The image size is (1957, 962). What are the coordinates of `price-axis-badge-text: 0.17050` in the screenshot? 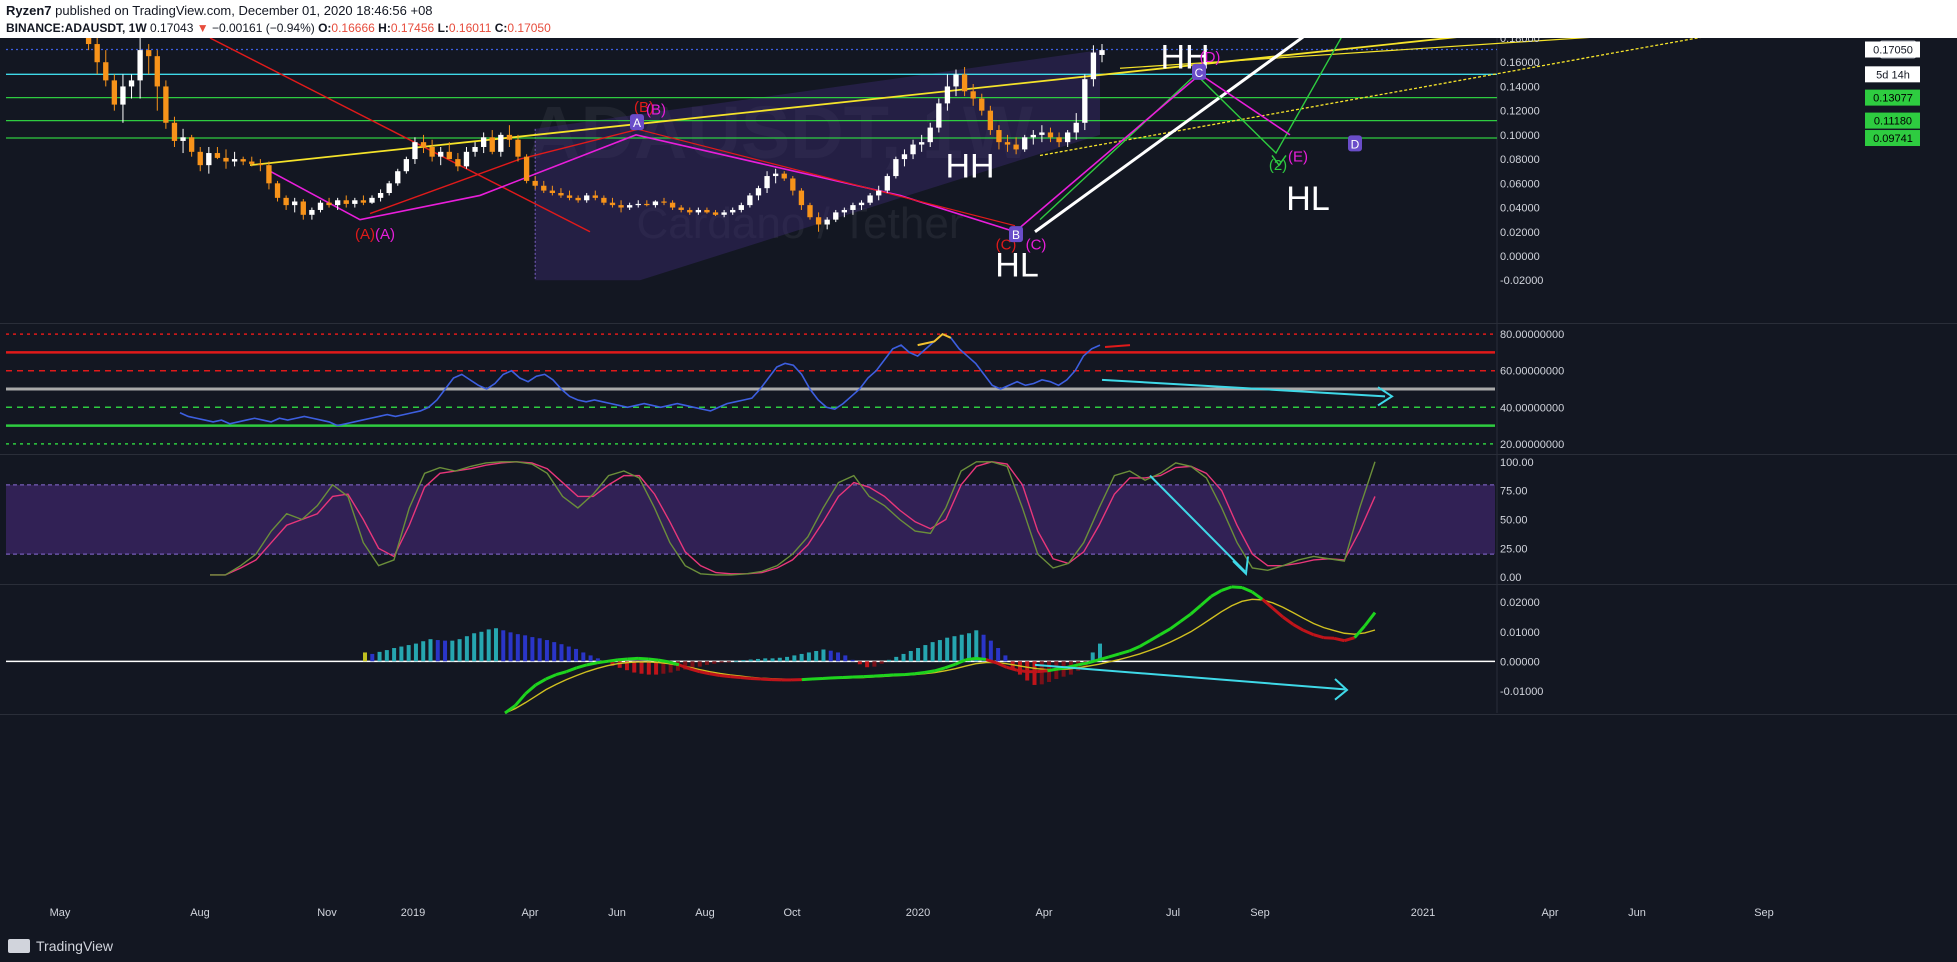 It's located at (1893, 51).